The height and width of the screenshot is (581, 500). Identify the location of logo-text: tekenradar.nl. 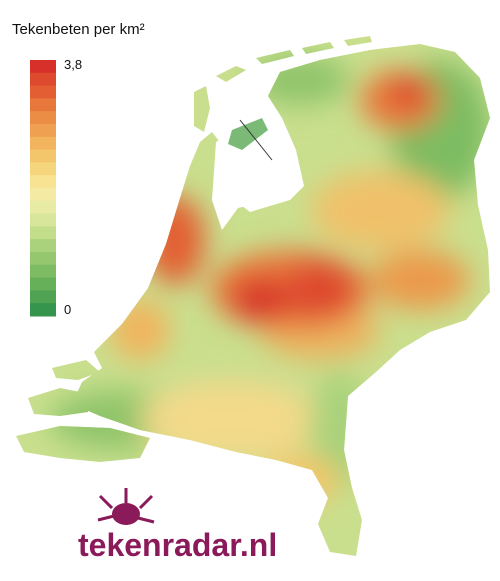
(177, 545).